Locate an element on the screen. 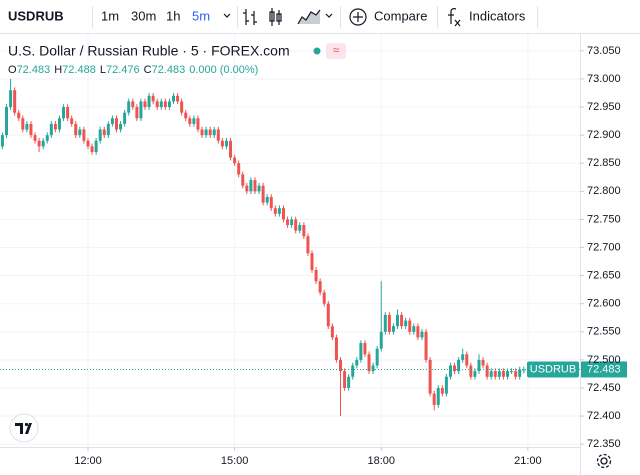 The width and height of the screenshot is (640, 475). candle-style-icon is located at coordinates (275, 17).